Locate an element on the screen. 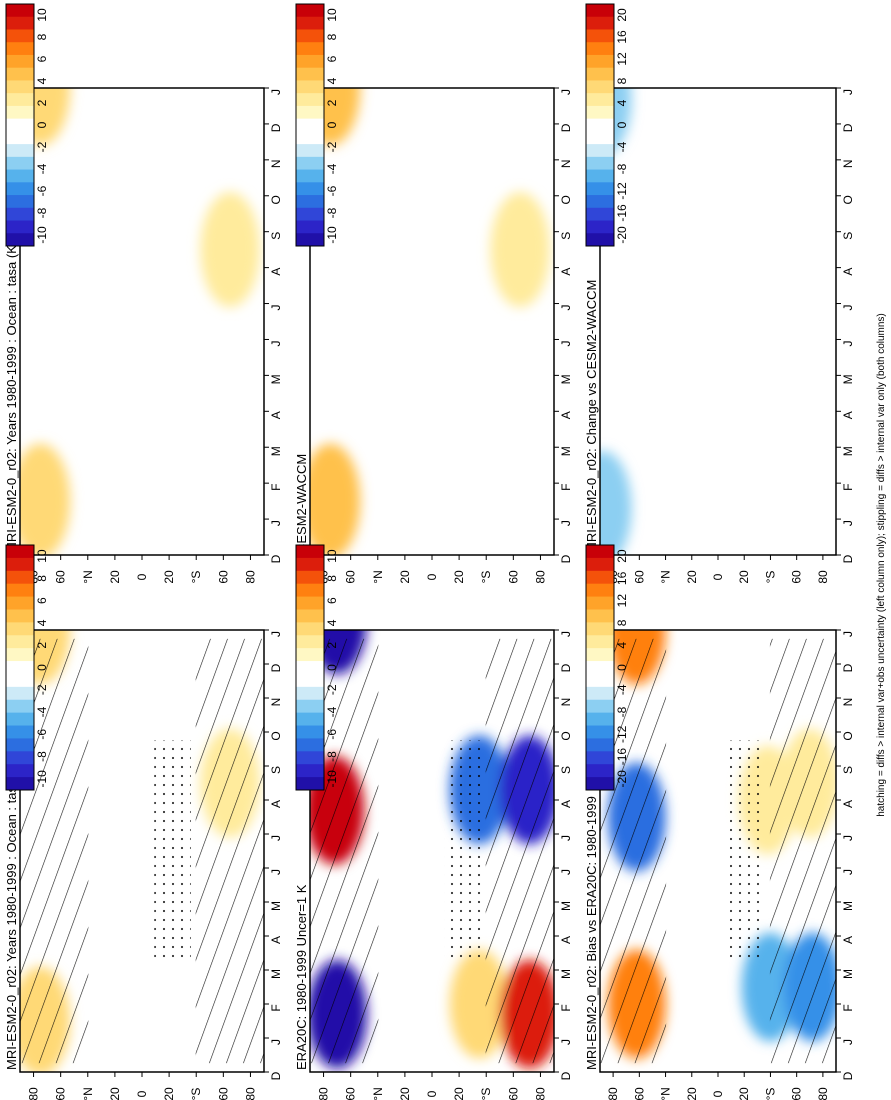 This screenshot has width=891, height=1100. colorbar-tick-label: 6 is located at coordinates (332, 58).